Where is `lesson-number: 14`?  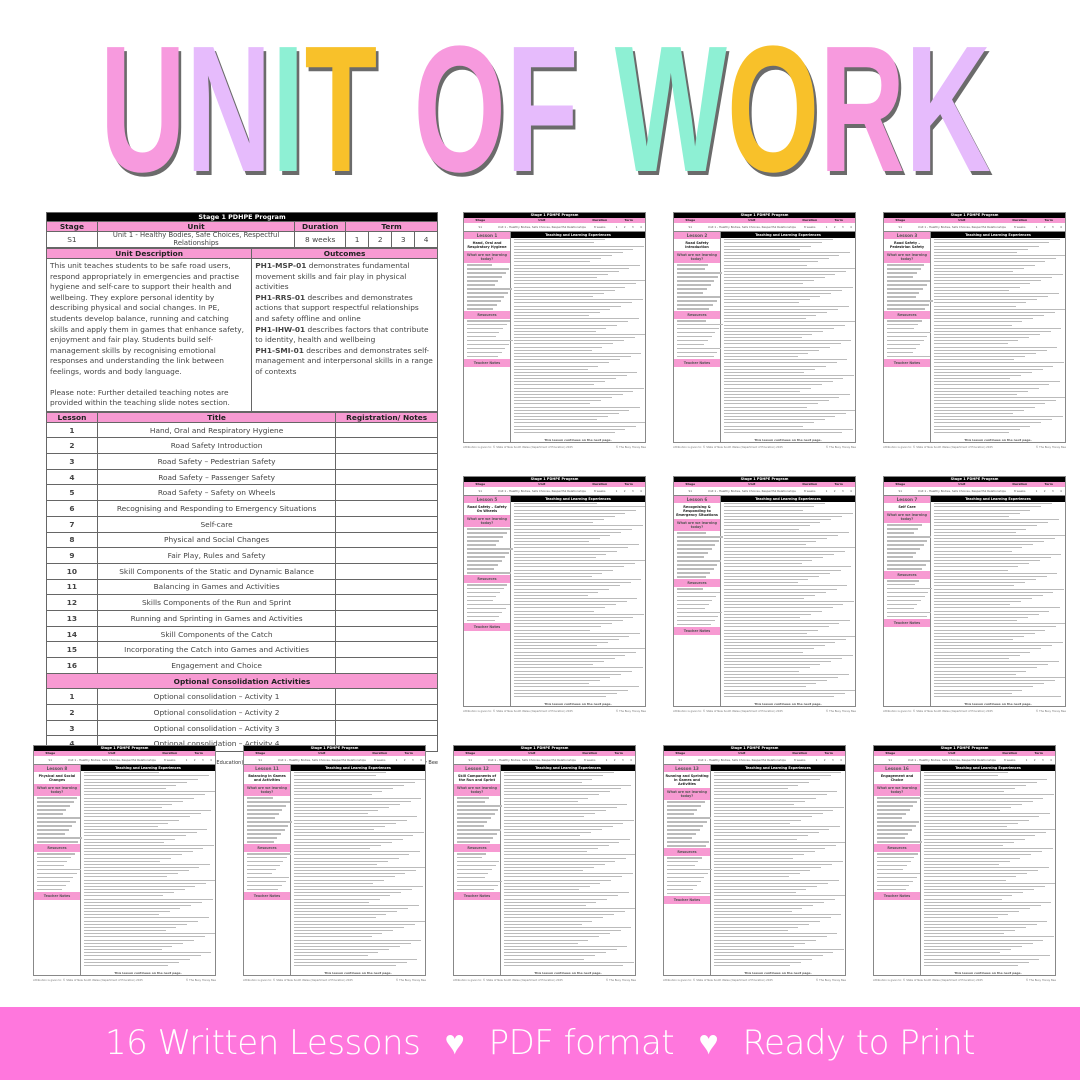 lesson-number: 14 is located at coordinates (72, 634).